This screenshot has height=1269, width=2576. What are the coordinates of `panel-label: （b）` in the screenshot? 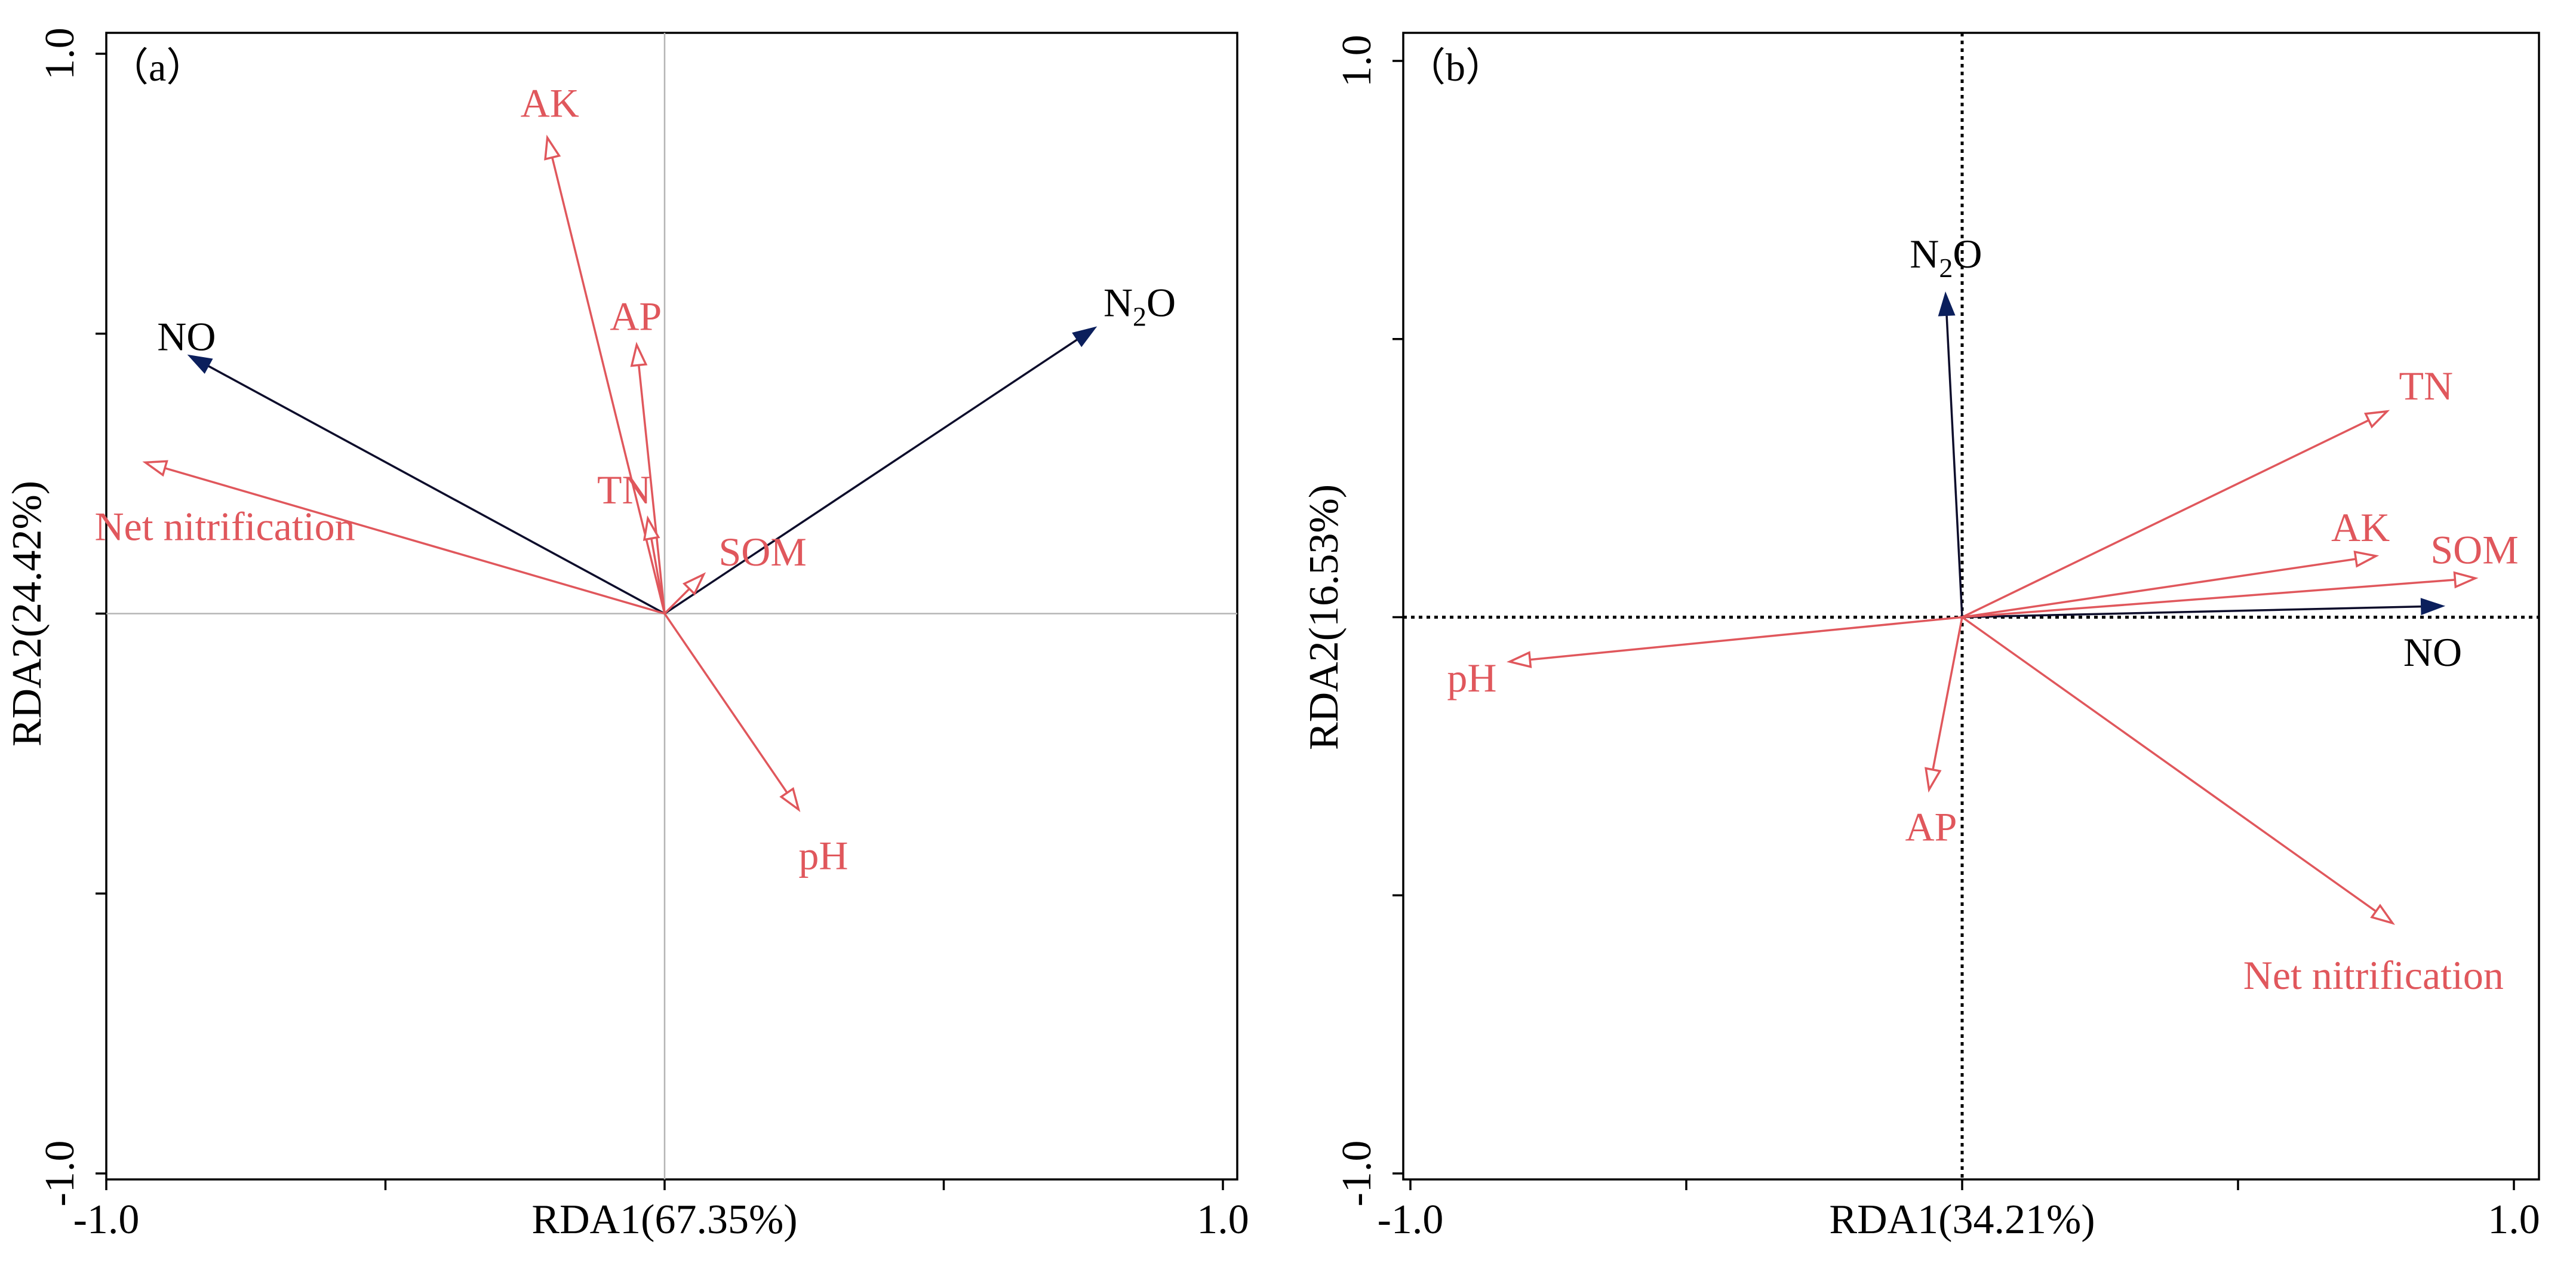 It's located at (1455, 68).